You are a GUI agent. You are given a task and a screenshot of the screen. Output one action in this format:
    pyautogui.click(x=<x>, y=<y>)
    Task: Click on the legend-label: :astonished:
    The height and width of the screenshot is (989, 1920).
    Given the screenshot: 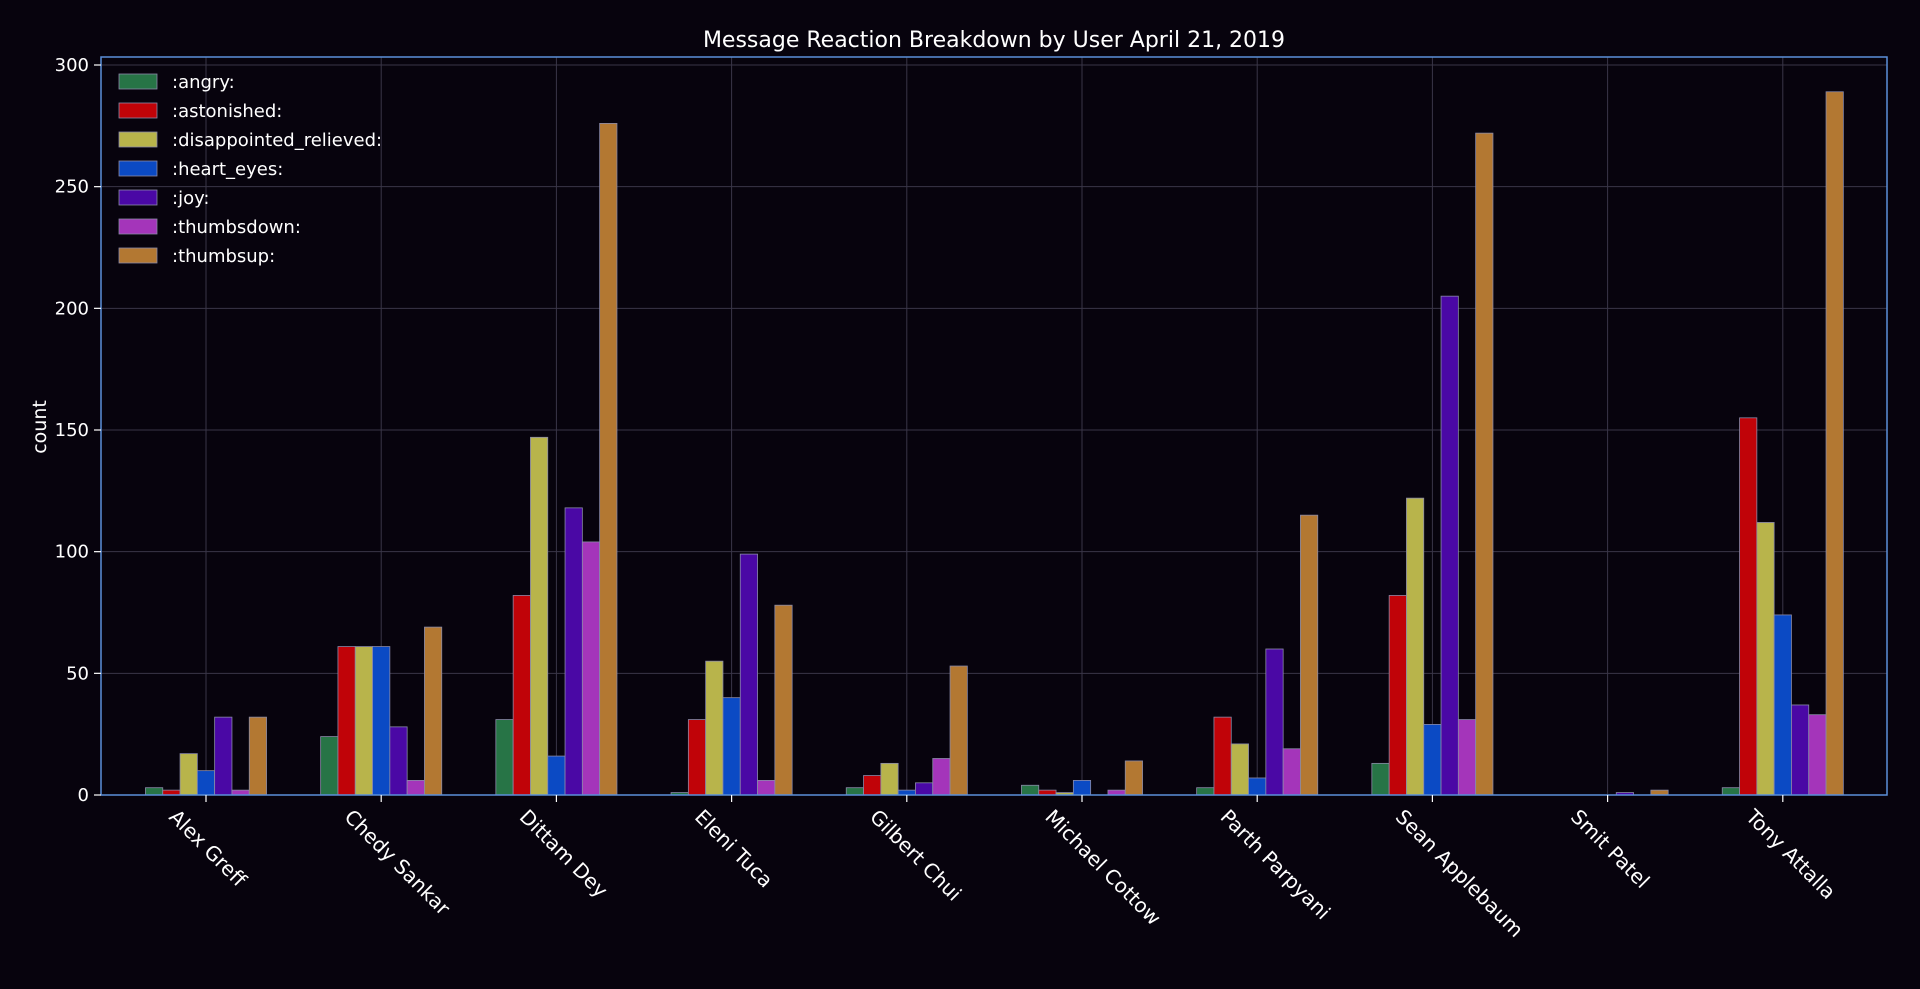 What is the action you would take?
    pyautogui.click(x=227, y=111)
    